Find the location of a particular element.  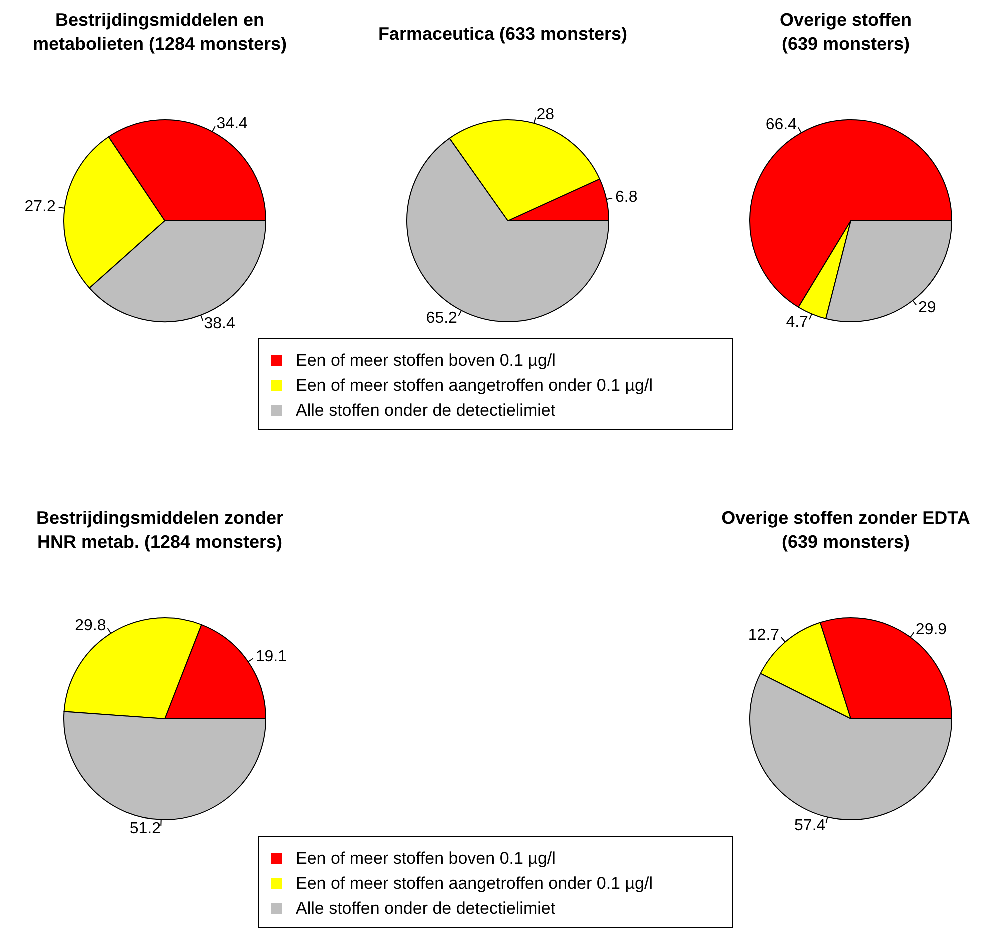

data-label: 34.4 is located at coordinates (232, 123).